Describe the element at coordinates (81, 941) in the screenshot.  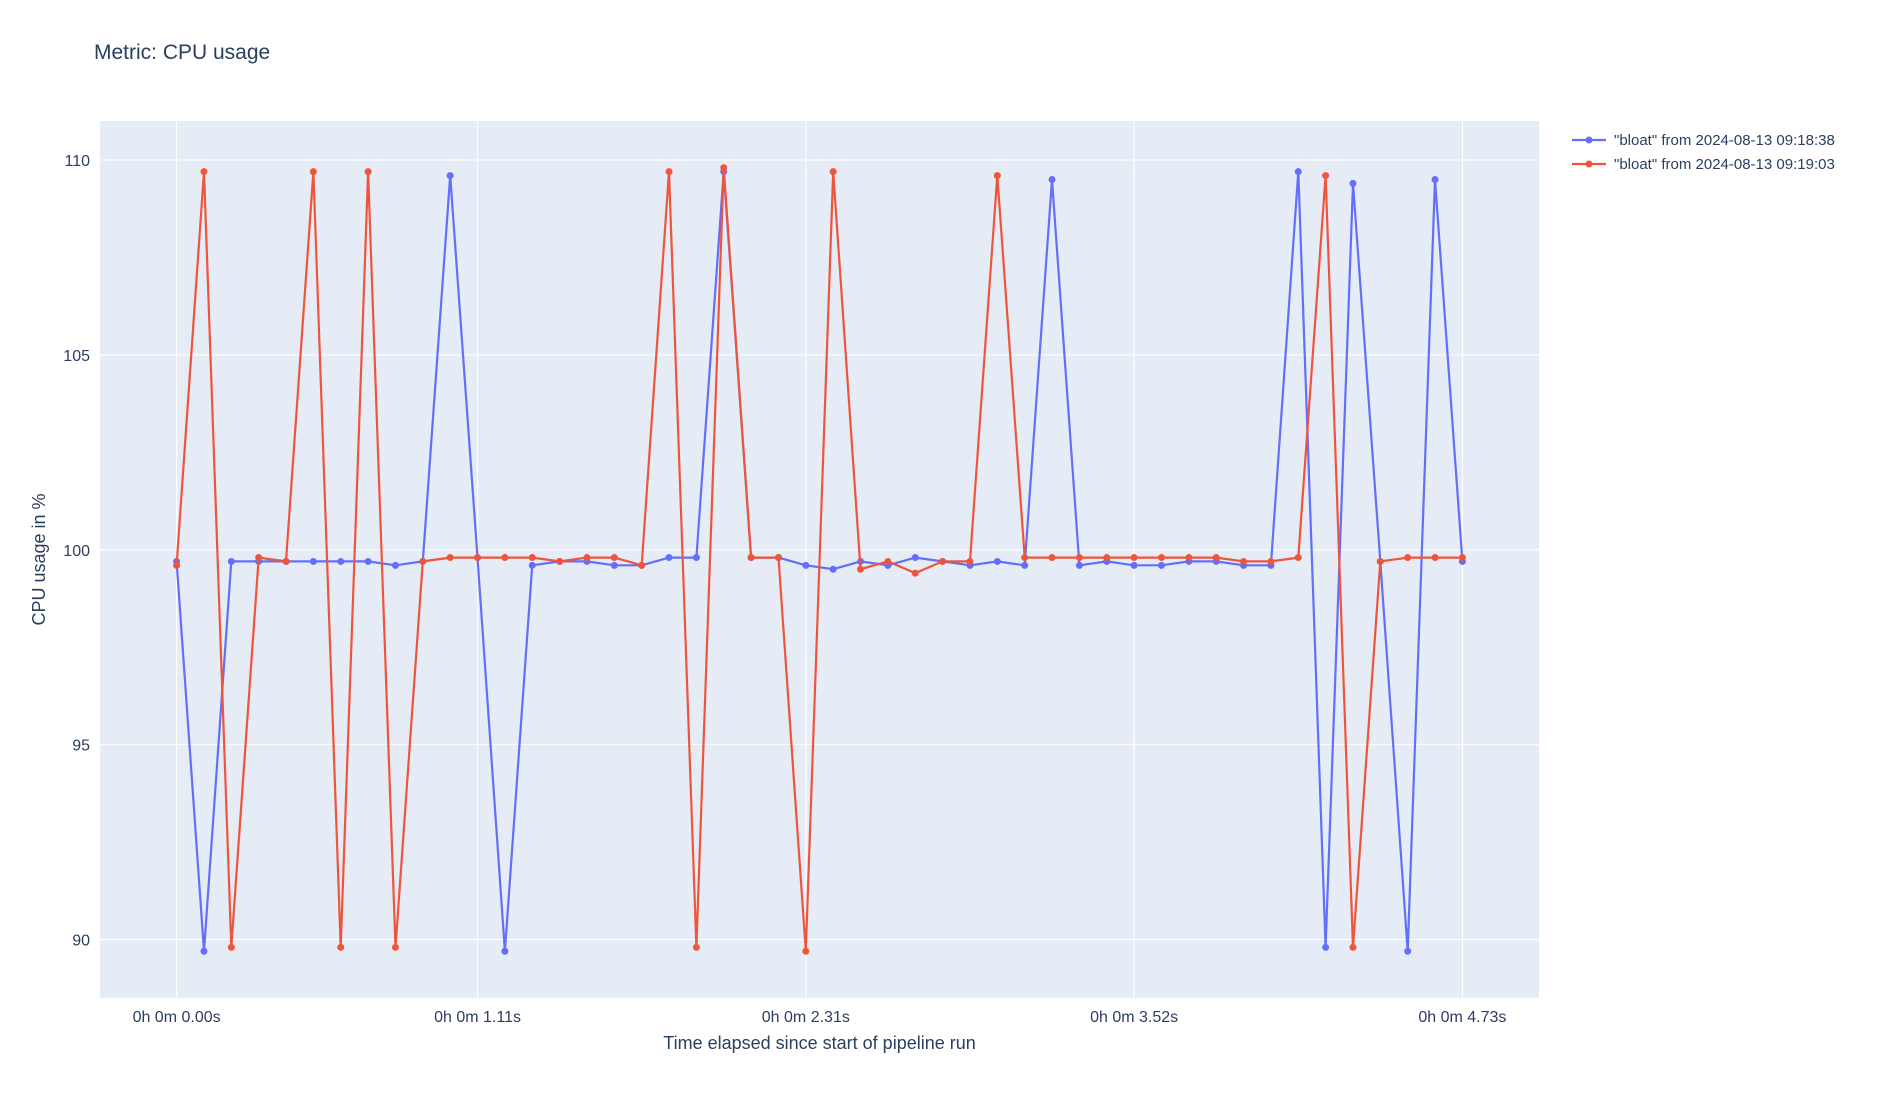
I see `y-tick-label: 90` at that location.